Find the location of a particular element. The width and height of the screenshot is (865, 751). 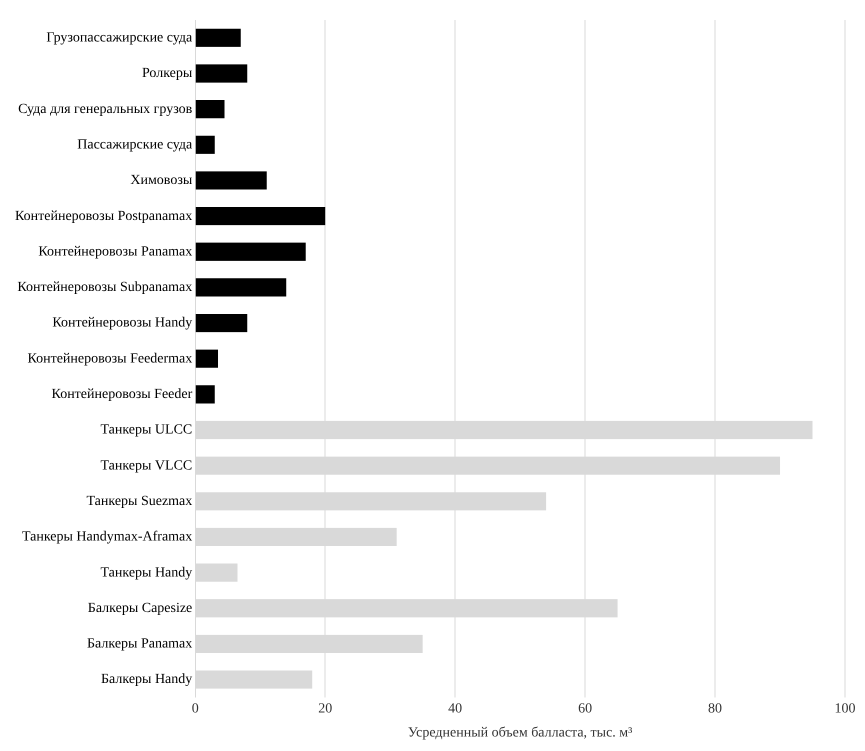

x-tick-label: 20 is located at coordinates (325, 708).